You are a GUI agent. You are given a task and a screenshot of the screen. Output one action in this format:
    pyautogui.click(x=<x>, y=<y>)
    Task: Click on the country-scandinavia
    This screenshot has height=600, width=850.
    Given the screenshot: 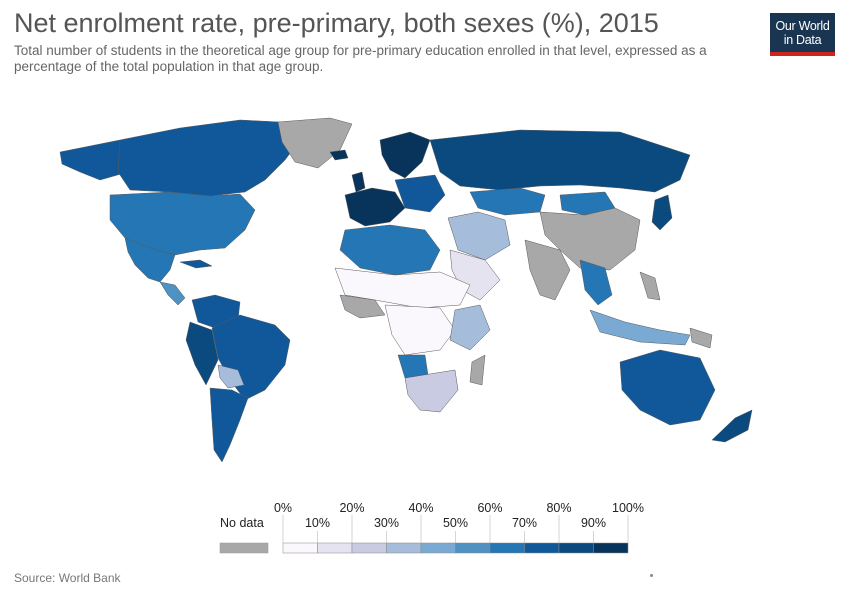 What is the action you would take?
    pyautogui.click(x=405, y=155)
    